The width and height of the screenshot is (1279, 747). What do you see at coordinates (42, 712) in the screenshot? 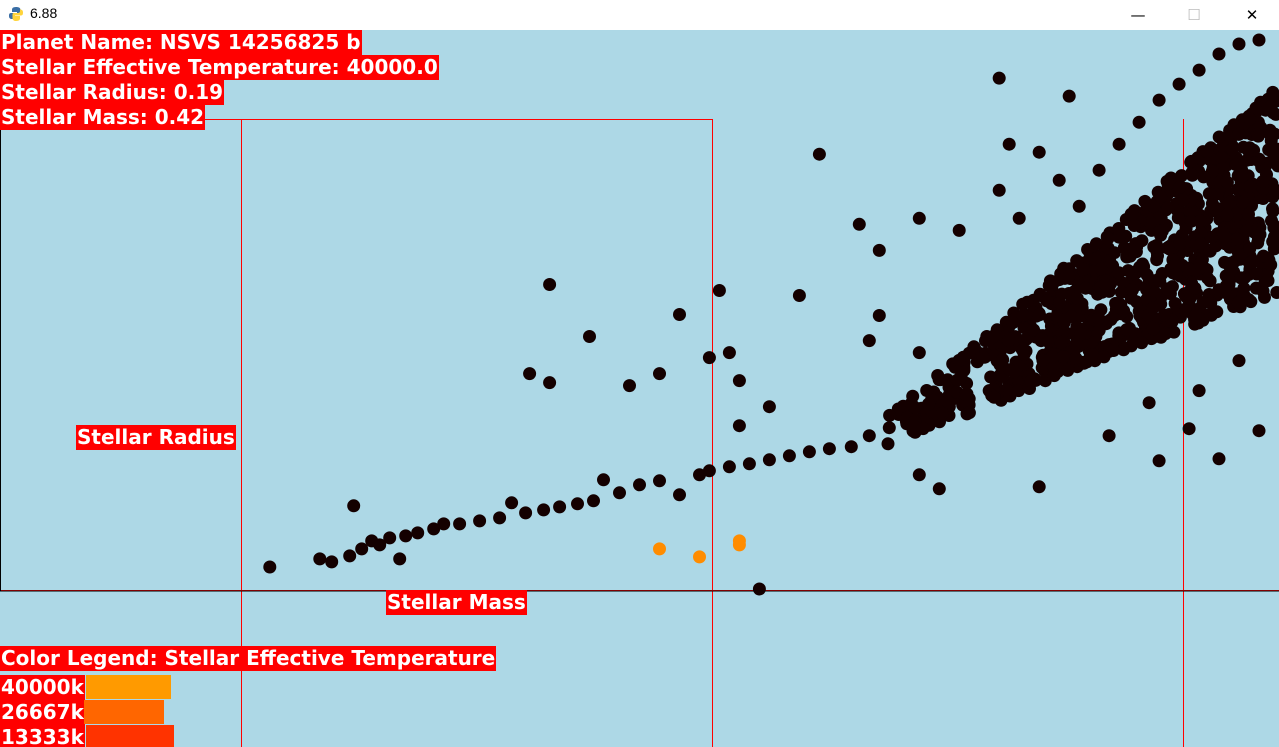
I see `legend-item-label: 26667k` at bounding box center [42, 712].